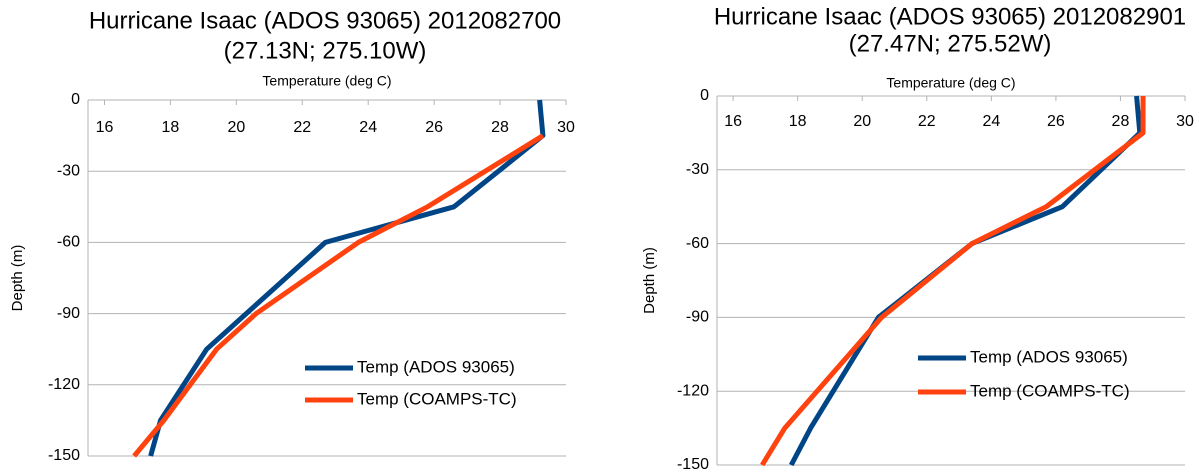 The height and width of the screenshot is (475, 1199). What do you see at coordinates (325, 20) in the screenshot?
I see `chart-title: Hurricane Isaac (ADOS 93065) 2012082700` at bounding box center [325, 20].